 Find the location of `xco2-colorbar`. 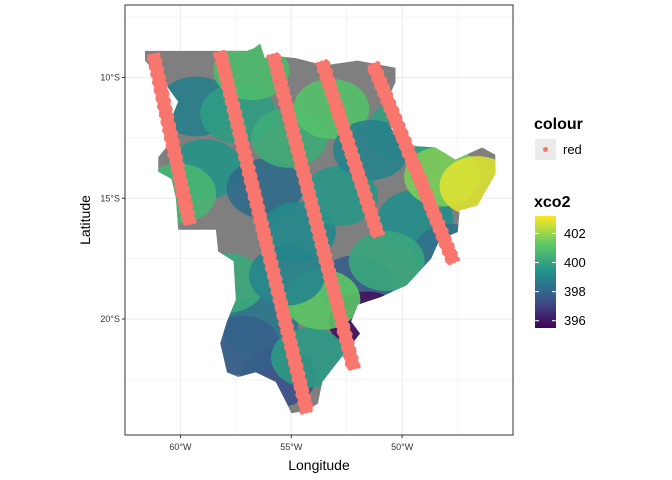

xco2-colorbar is located at coordinates (545, 272).